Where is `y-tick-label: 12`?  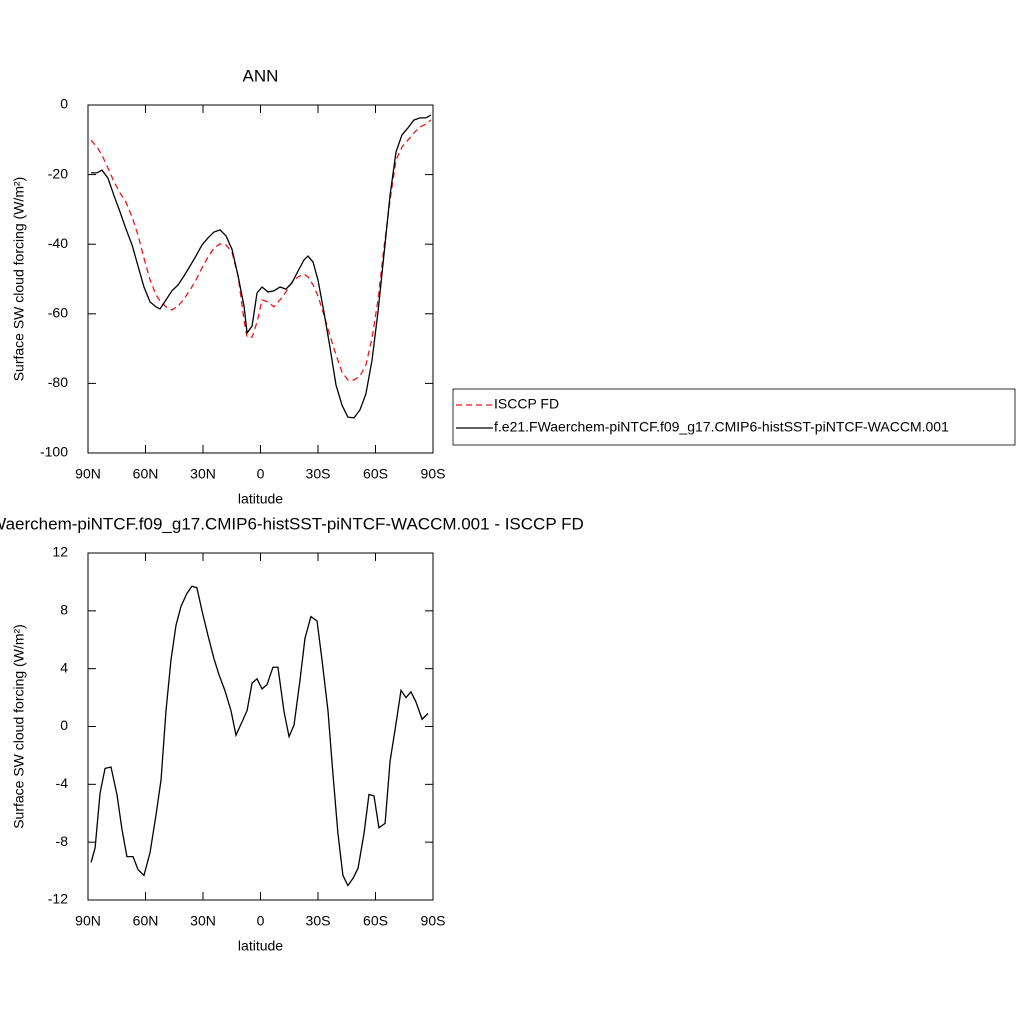 y-tick-label: 12 is located at coordinates (60, 552).